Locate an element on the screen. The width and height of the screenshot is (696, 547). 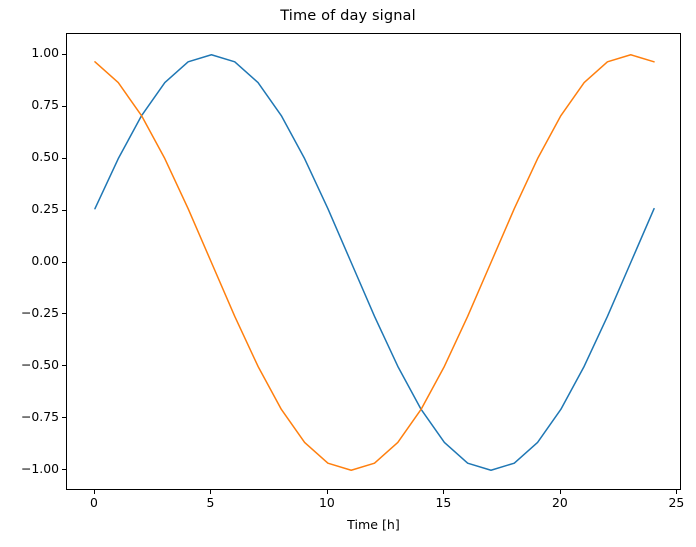
y-tick-label: 1.00 is located at coordinates (45, 53).